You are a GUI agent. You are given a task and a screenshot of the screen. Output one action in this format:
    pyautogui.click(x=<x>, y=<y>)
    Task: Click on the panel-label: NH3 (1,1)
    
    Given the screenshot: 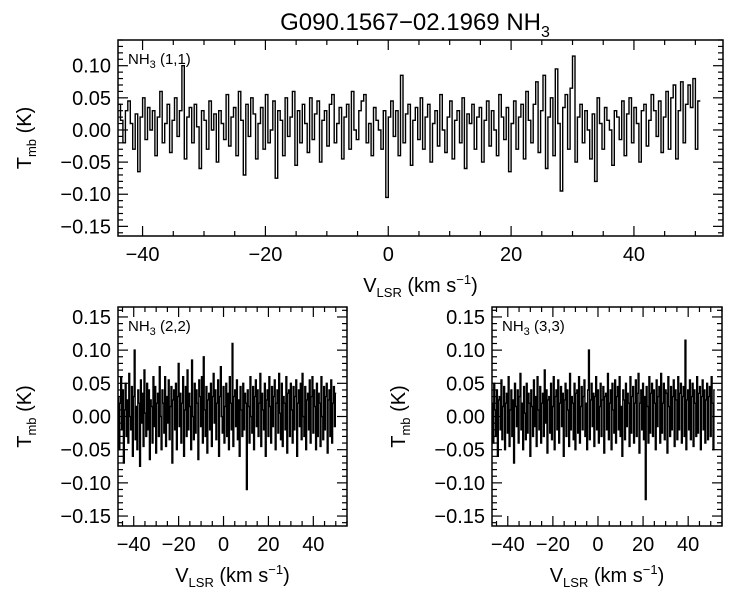 What is the action you would take?
    pyautogui.click(x=159, y=61)
    